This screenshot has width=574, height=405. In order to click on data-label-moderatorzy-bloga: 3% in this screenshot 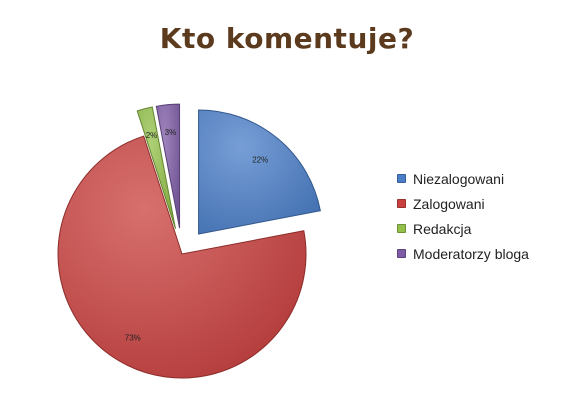, I will do `click(171, 132)`.